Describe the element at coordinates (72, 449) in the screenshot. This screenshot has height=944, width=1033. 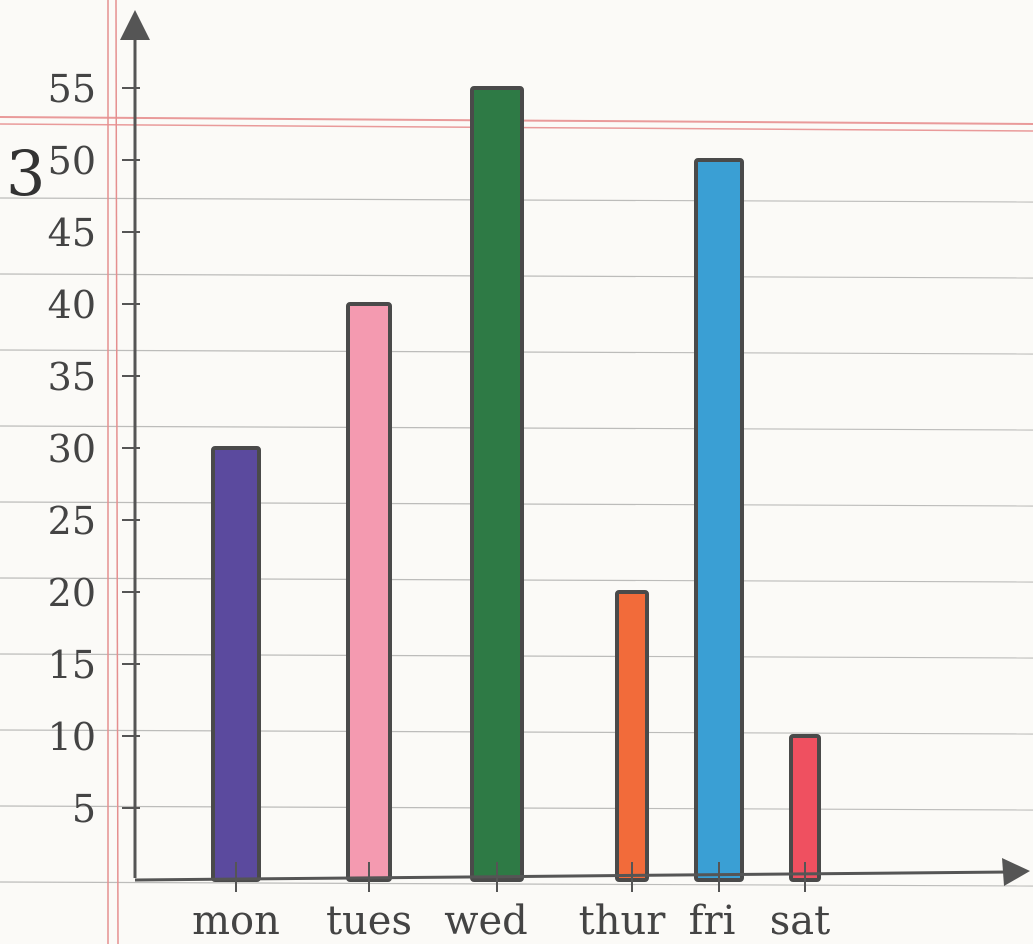
I see `y-tick-label: 30` at that location.